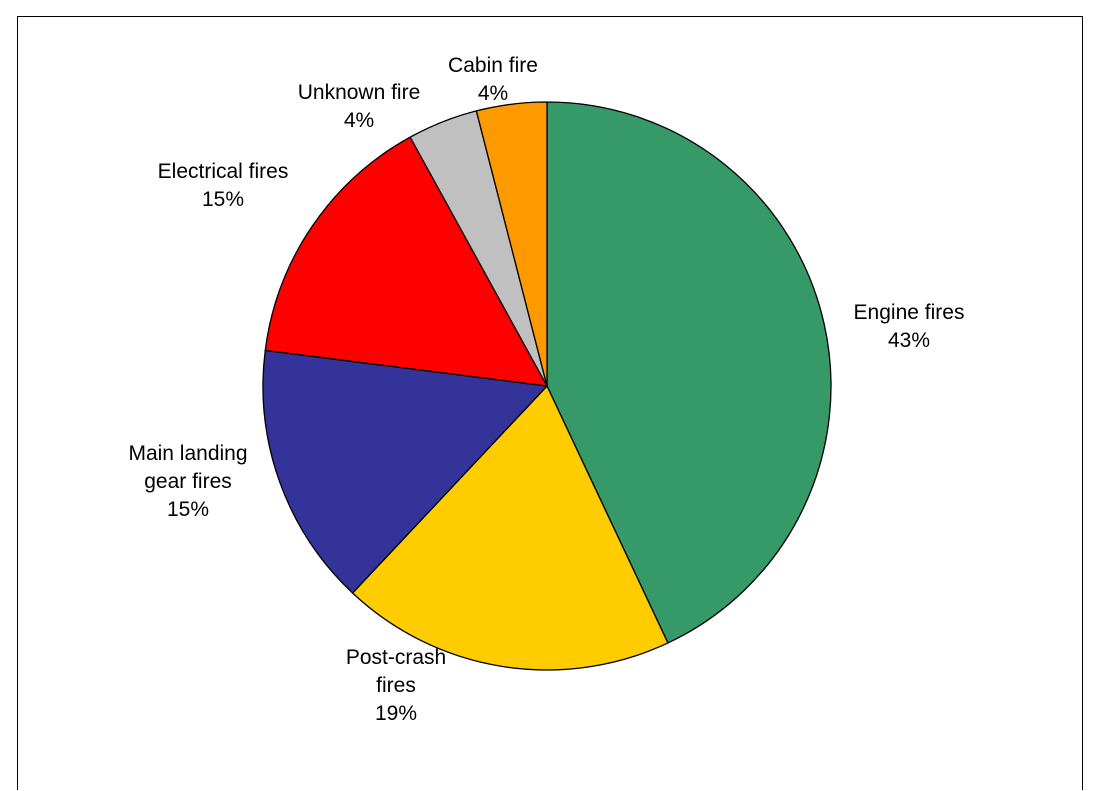 Image resolution: width=1103 pixels, height=791 pixels. Describe the element at coordinates (187, 453) in the screenshot. I see `slice-name: Main landing` at that location.